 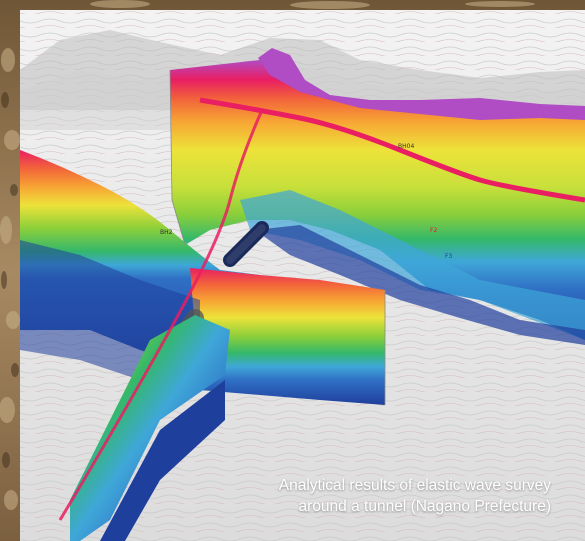 What do you see at coordinates (166, 232) in the screenshot?
I see `svg-text: BH2` at bounding box center [166, 232].